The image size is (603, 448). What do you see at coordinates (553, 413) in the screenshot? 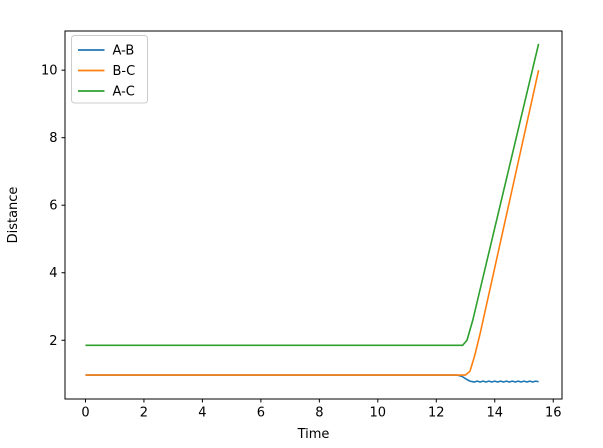
I see `x-tick-label: 16` at bounding box center [553, 413].